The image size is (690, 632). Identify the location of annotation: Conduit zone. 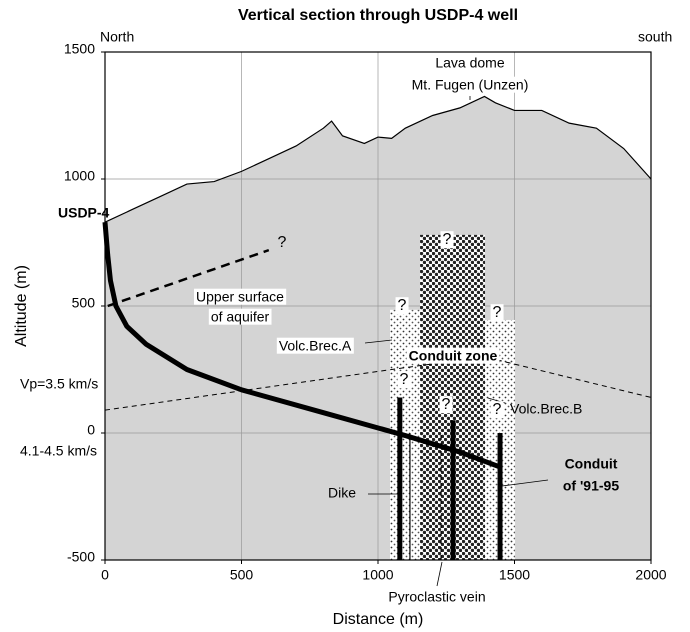
(453, 356).